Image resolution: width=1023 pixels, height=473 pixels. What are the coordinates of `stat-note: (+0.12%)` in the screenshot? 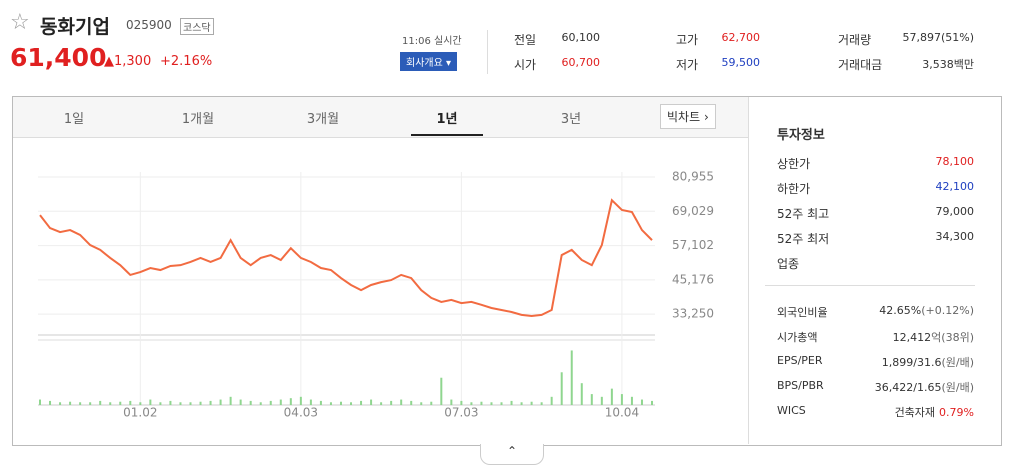 It's located at (947, 310).